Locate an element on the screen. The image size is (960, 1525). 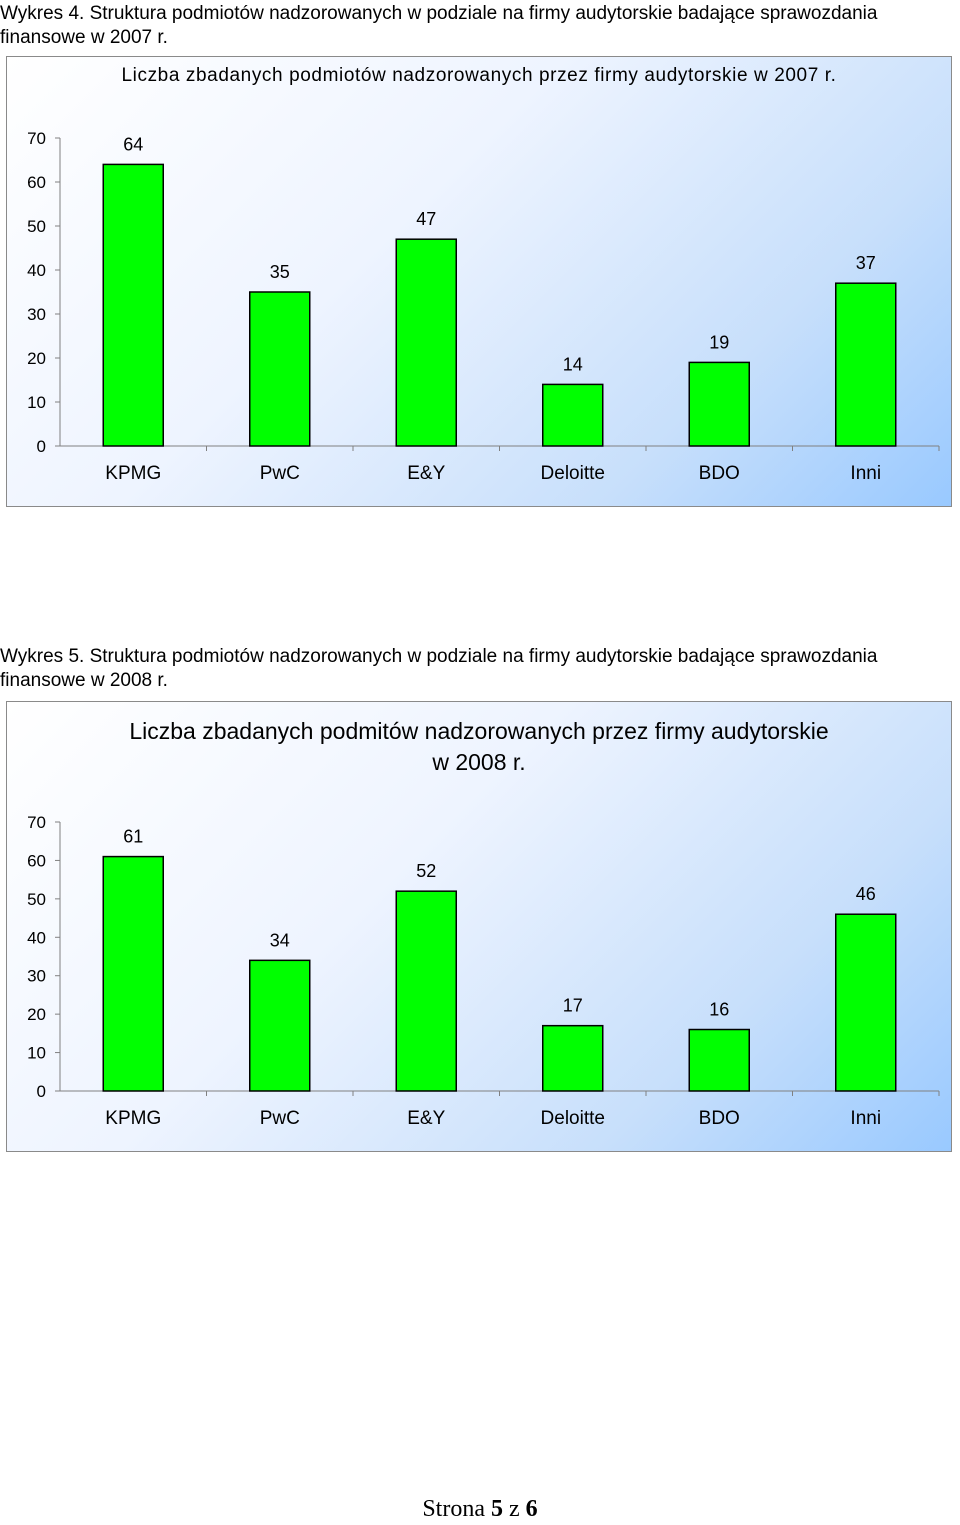
bar-value-label: 52 is located at coordinates (426, 871).